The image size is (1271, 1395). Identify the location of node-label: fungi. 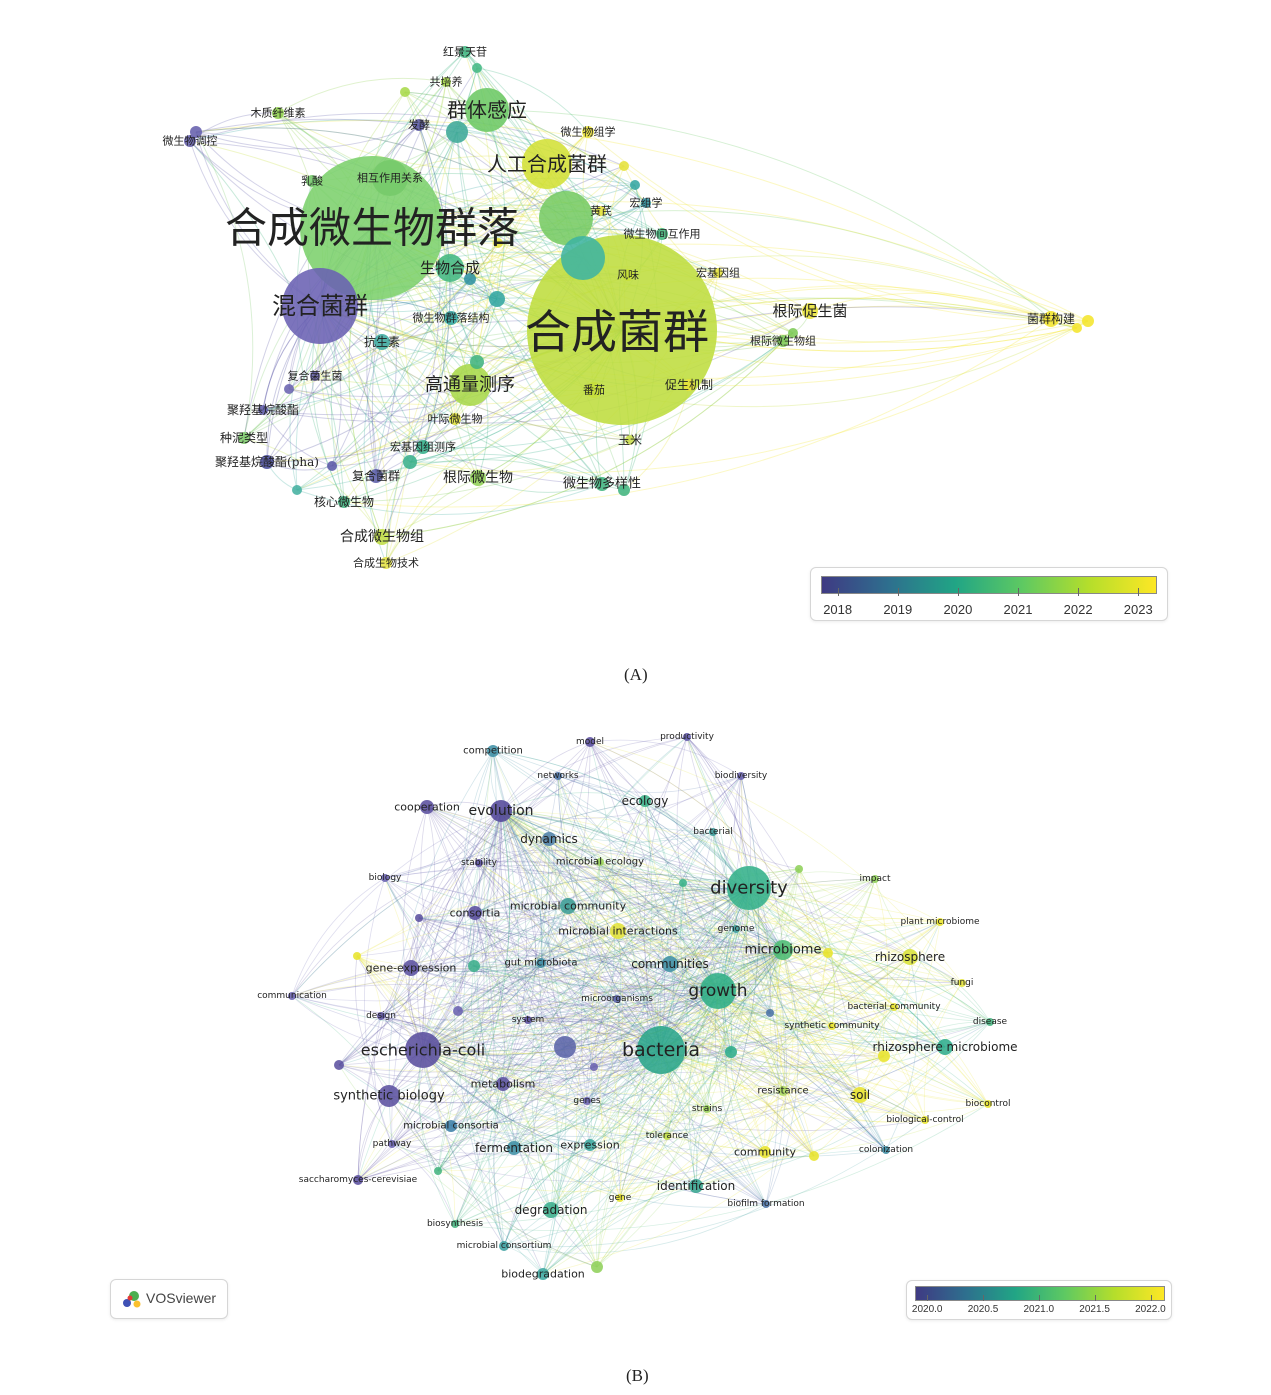
(962, 983).